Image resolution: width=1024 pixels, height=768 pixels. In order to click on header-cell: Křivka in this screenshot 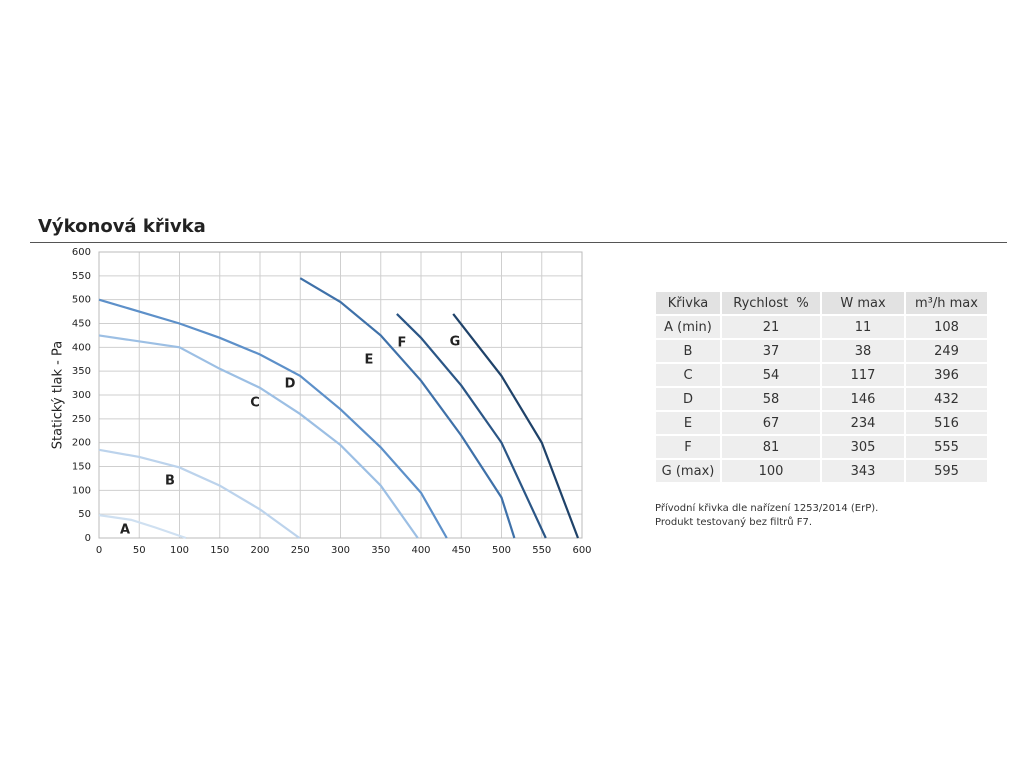, I will do `click(688, 303)`.